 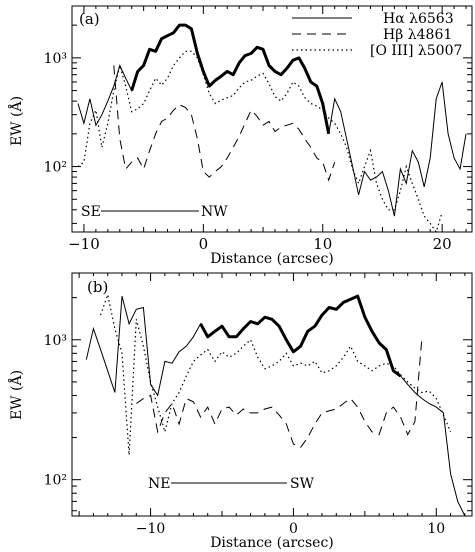 I want to click on x-tick-label: 20, so click(x=442, y=244).